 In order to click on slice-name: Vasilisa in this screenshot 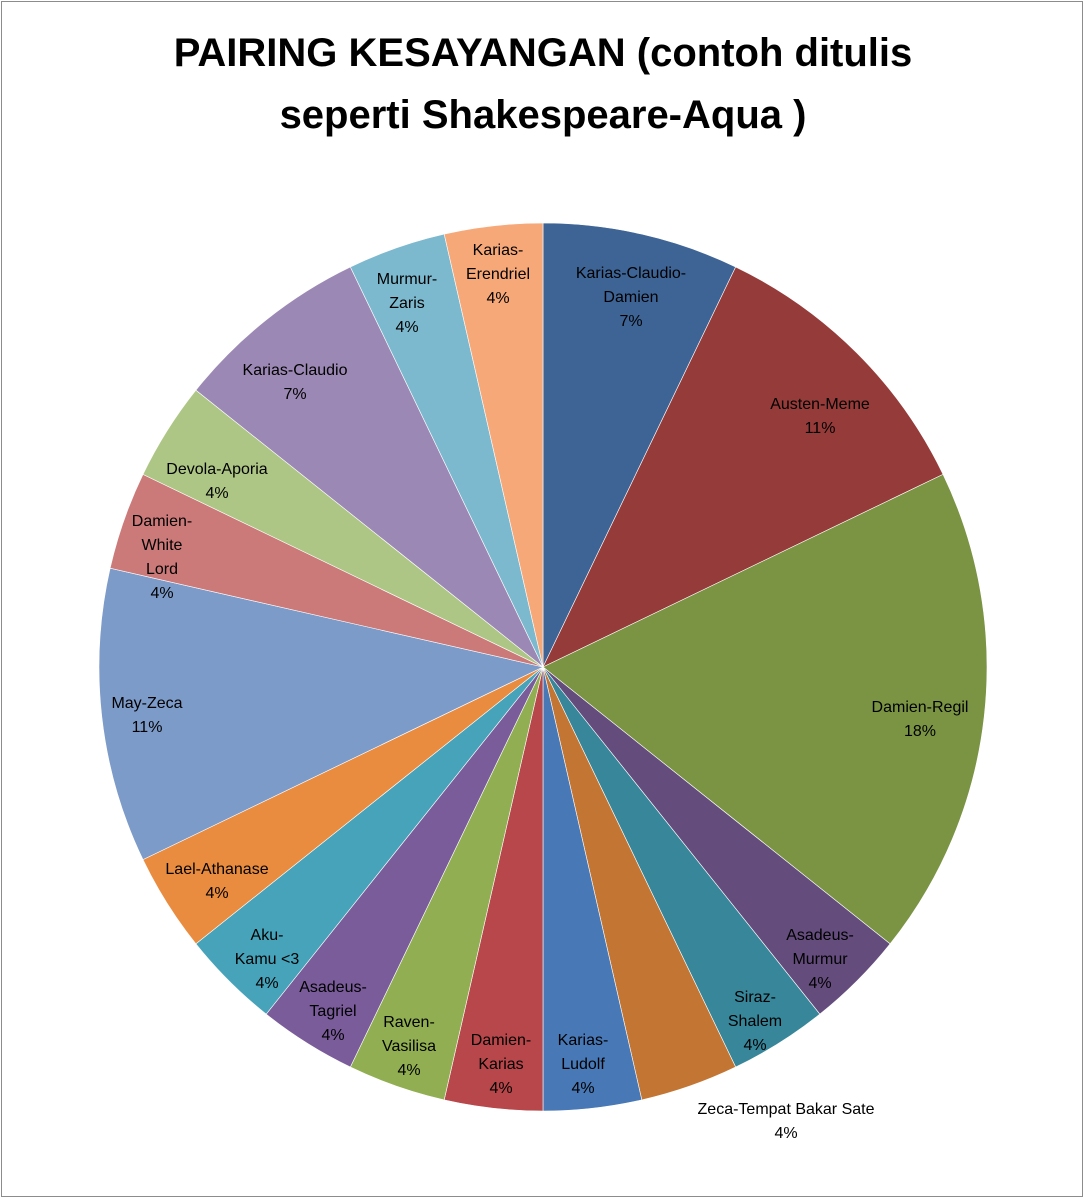, I will do `click(409, 1046)`.